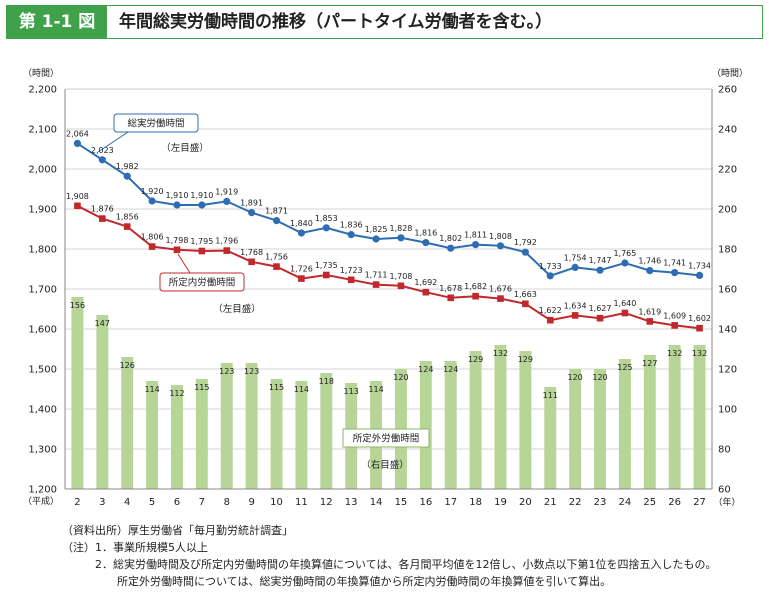  What do you see at coordinates (385, 465) in the screenshot?
I see `overtime-axis-note: （右目盛）` at bounding box center [385, 465].